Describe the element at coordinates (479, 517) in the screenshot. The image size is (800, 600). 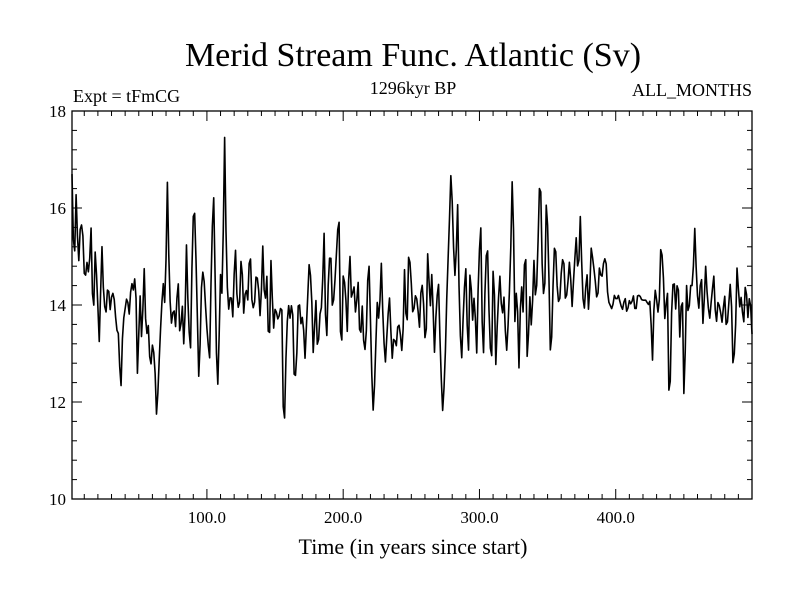
I see `x-tick-label: 300.0` at that location.